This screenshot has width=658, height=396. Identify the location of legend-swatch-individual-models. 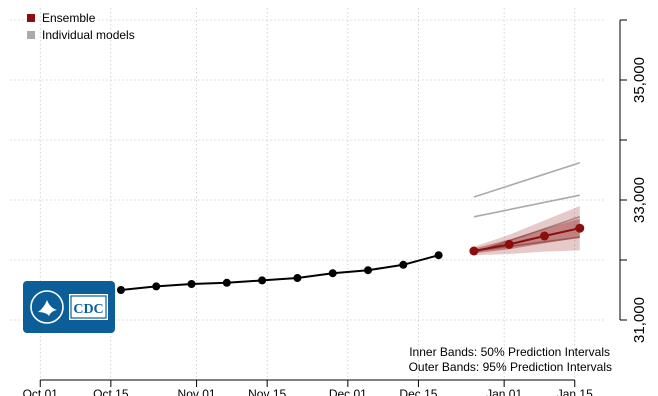
(31, 35).